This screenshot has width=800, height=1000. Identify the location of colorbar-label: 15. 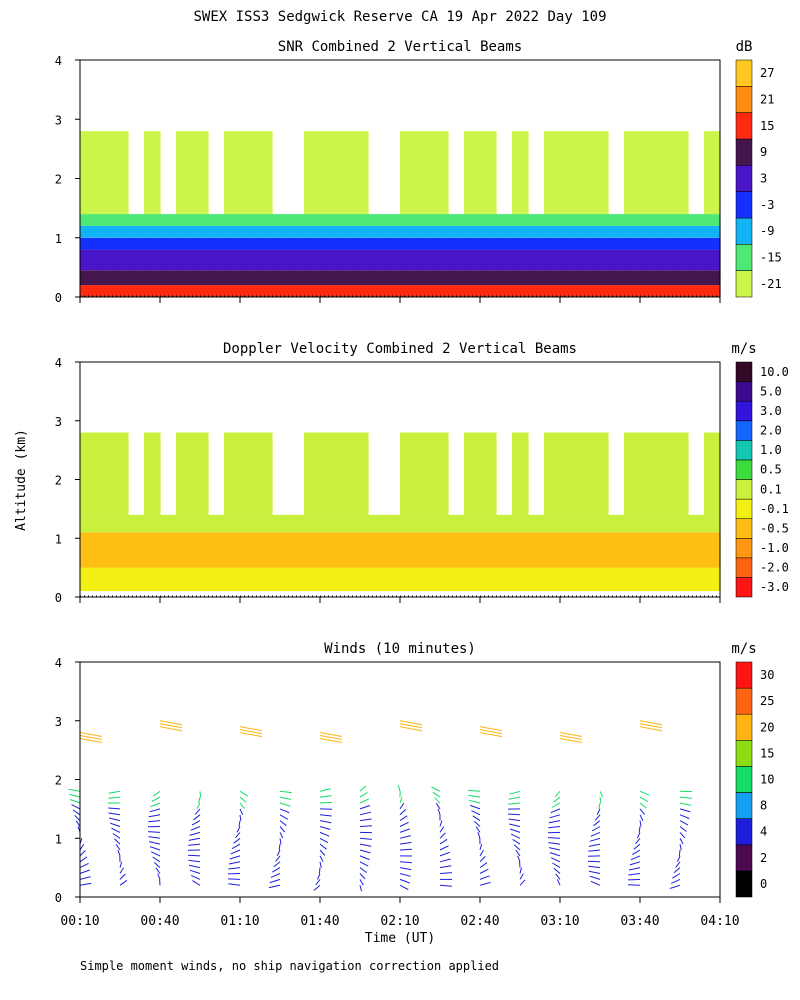
(767, 753).